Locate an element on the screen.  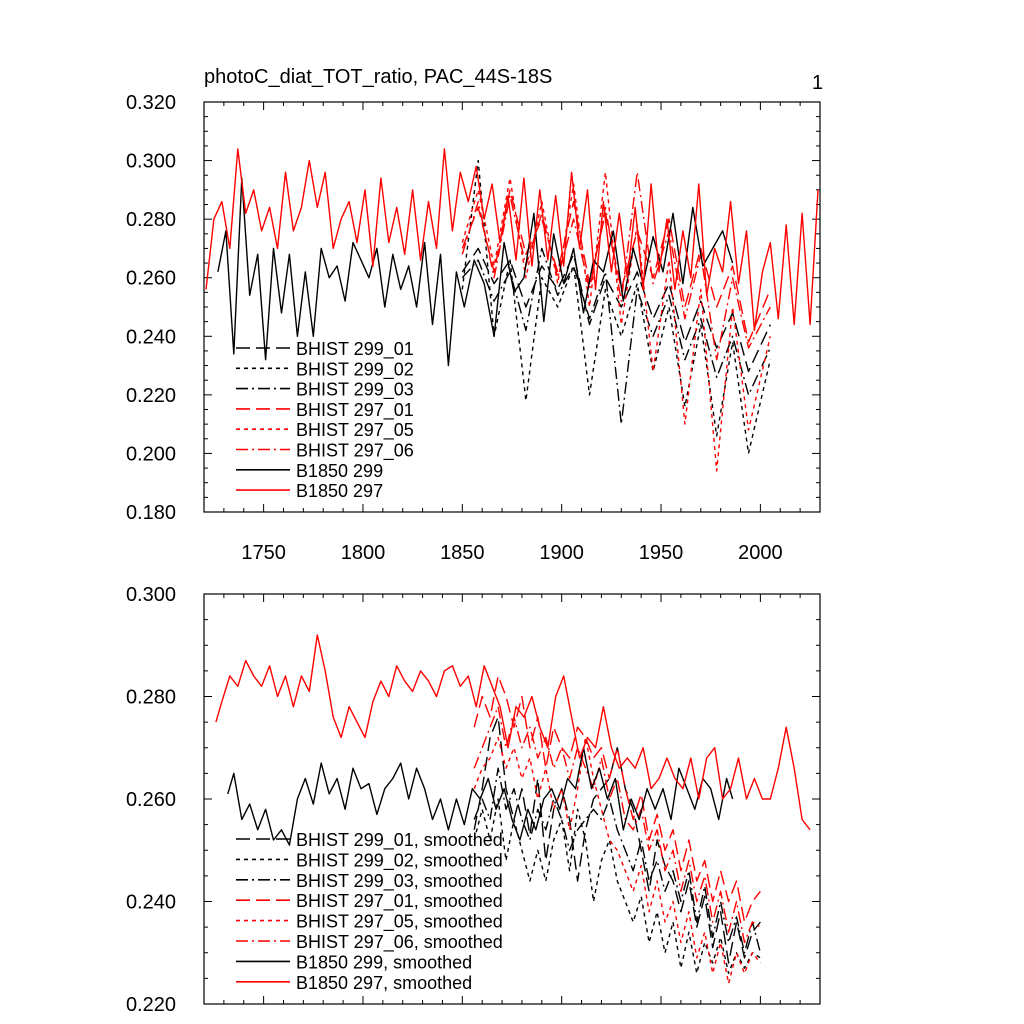
x-tick-label: 1950 is located at coordinates (661, 553).